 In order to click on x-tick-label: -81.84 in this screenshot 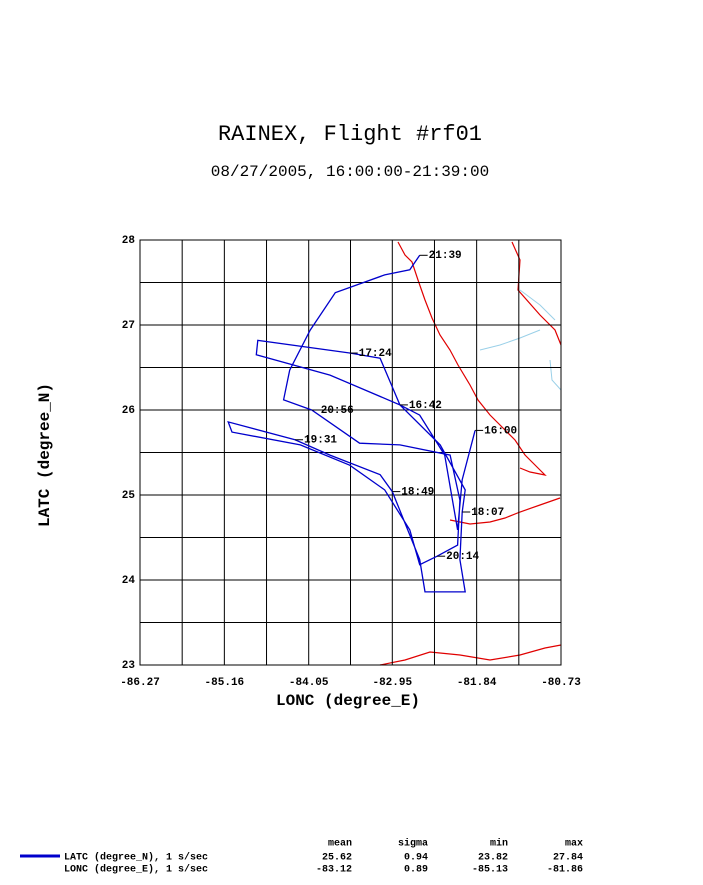, I will do `click(477, 683)`.